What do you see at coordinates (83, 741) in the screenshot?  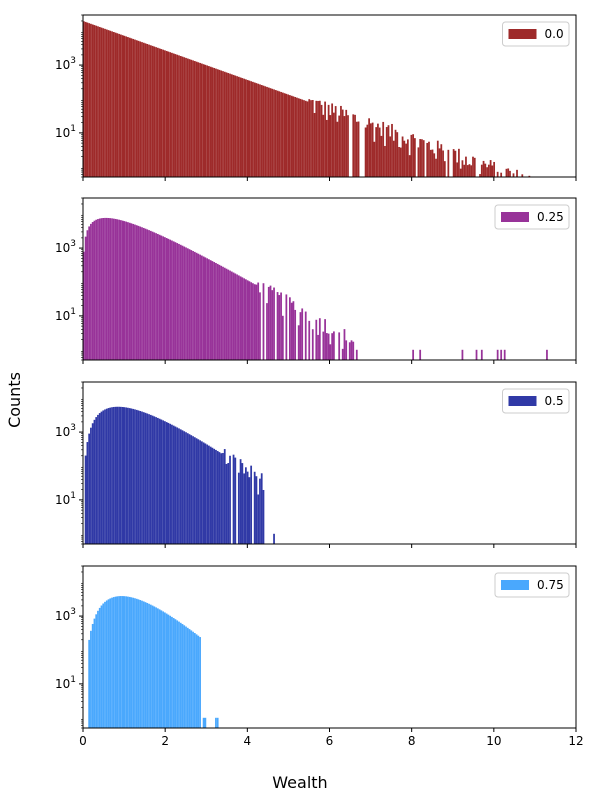 I see `x-tick-label: 0` at bounding box center [83, 741].